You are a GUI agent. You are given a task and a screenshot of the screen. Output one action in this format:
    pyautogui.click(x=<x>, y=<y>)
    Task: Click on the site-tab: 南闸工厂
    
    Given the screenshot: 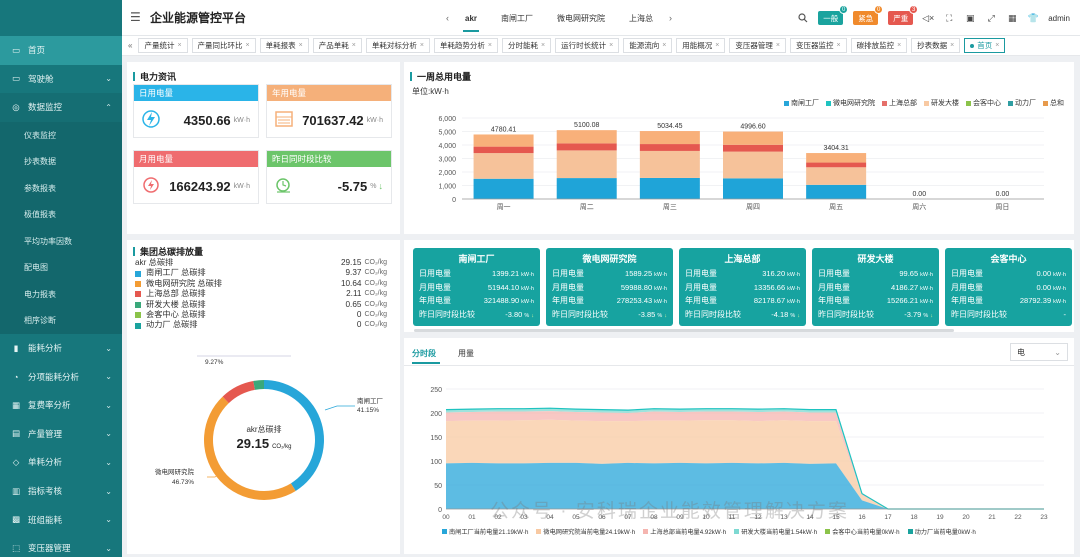 What is the action you would take?
    pyautogui.click(x=517, y=18)
    